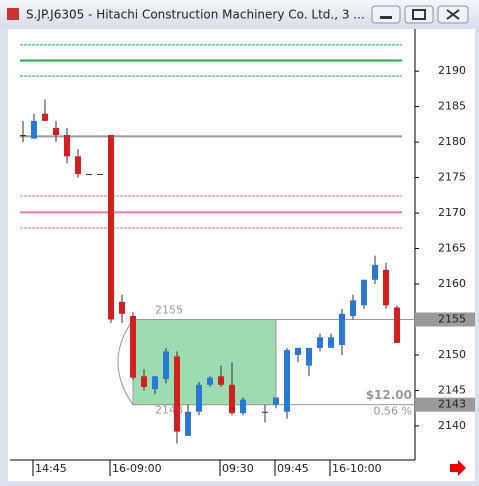 This screenshot has height=486, width=479. Describe the element at coordinates (125, 362) in the screenshot. I see `box-arc` at that location.